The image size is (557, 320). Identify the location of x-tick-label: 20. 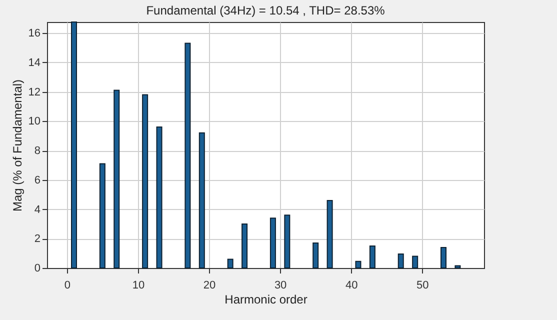
(209, 286).